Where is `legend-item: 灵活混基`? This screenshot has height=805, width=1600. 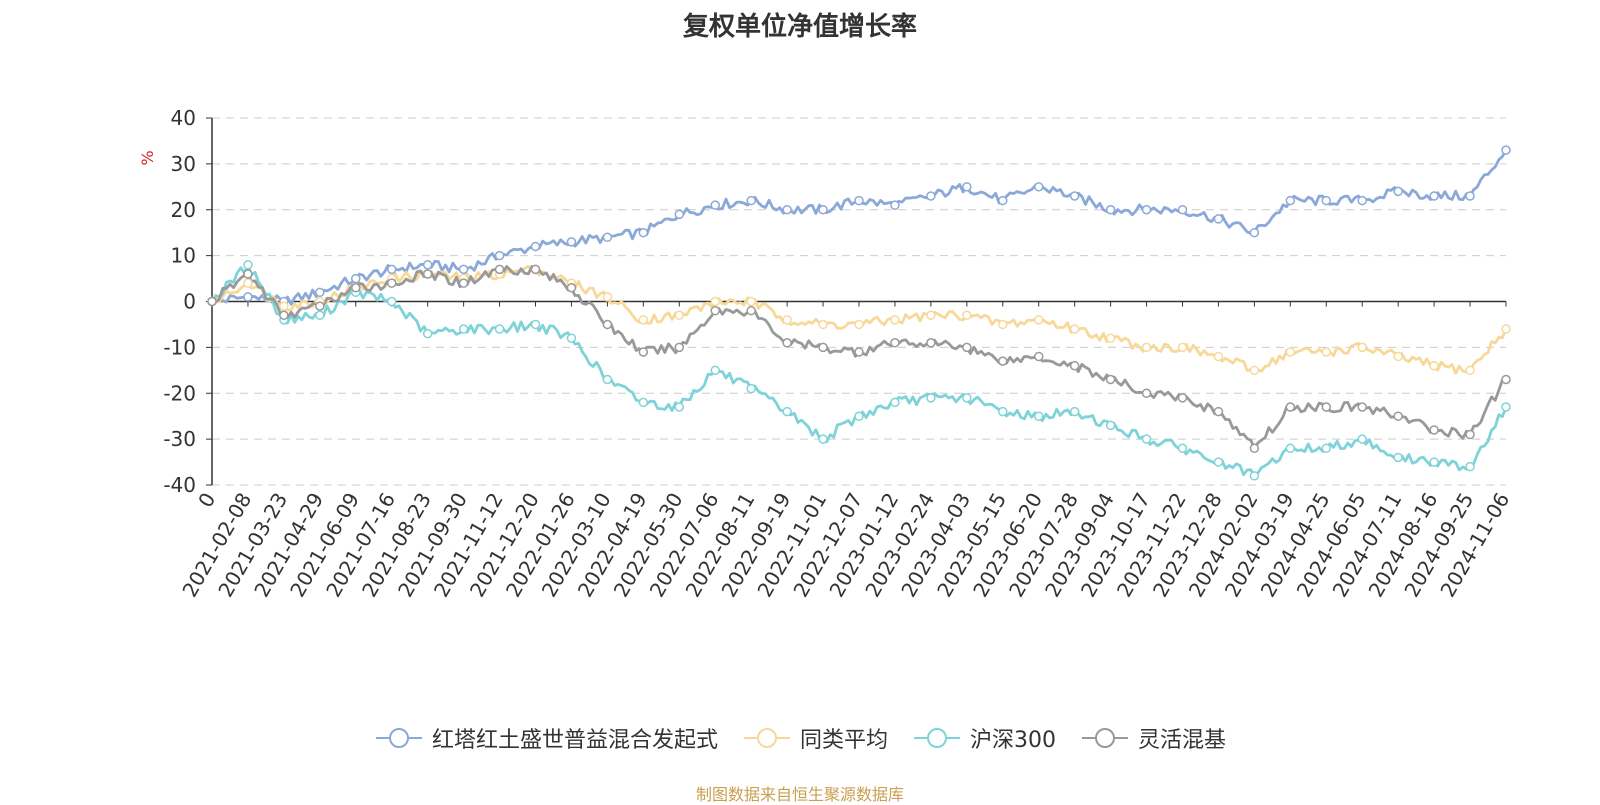
legend-item: 灵活混基 is located at coordinates (1153, 738).